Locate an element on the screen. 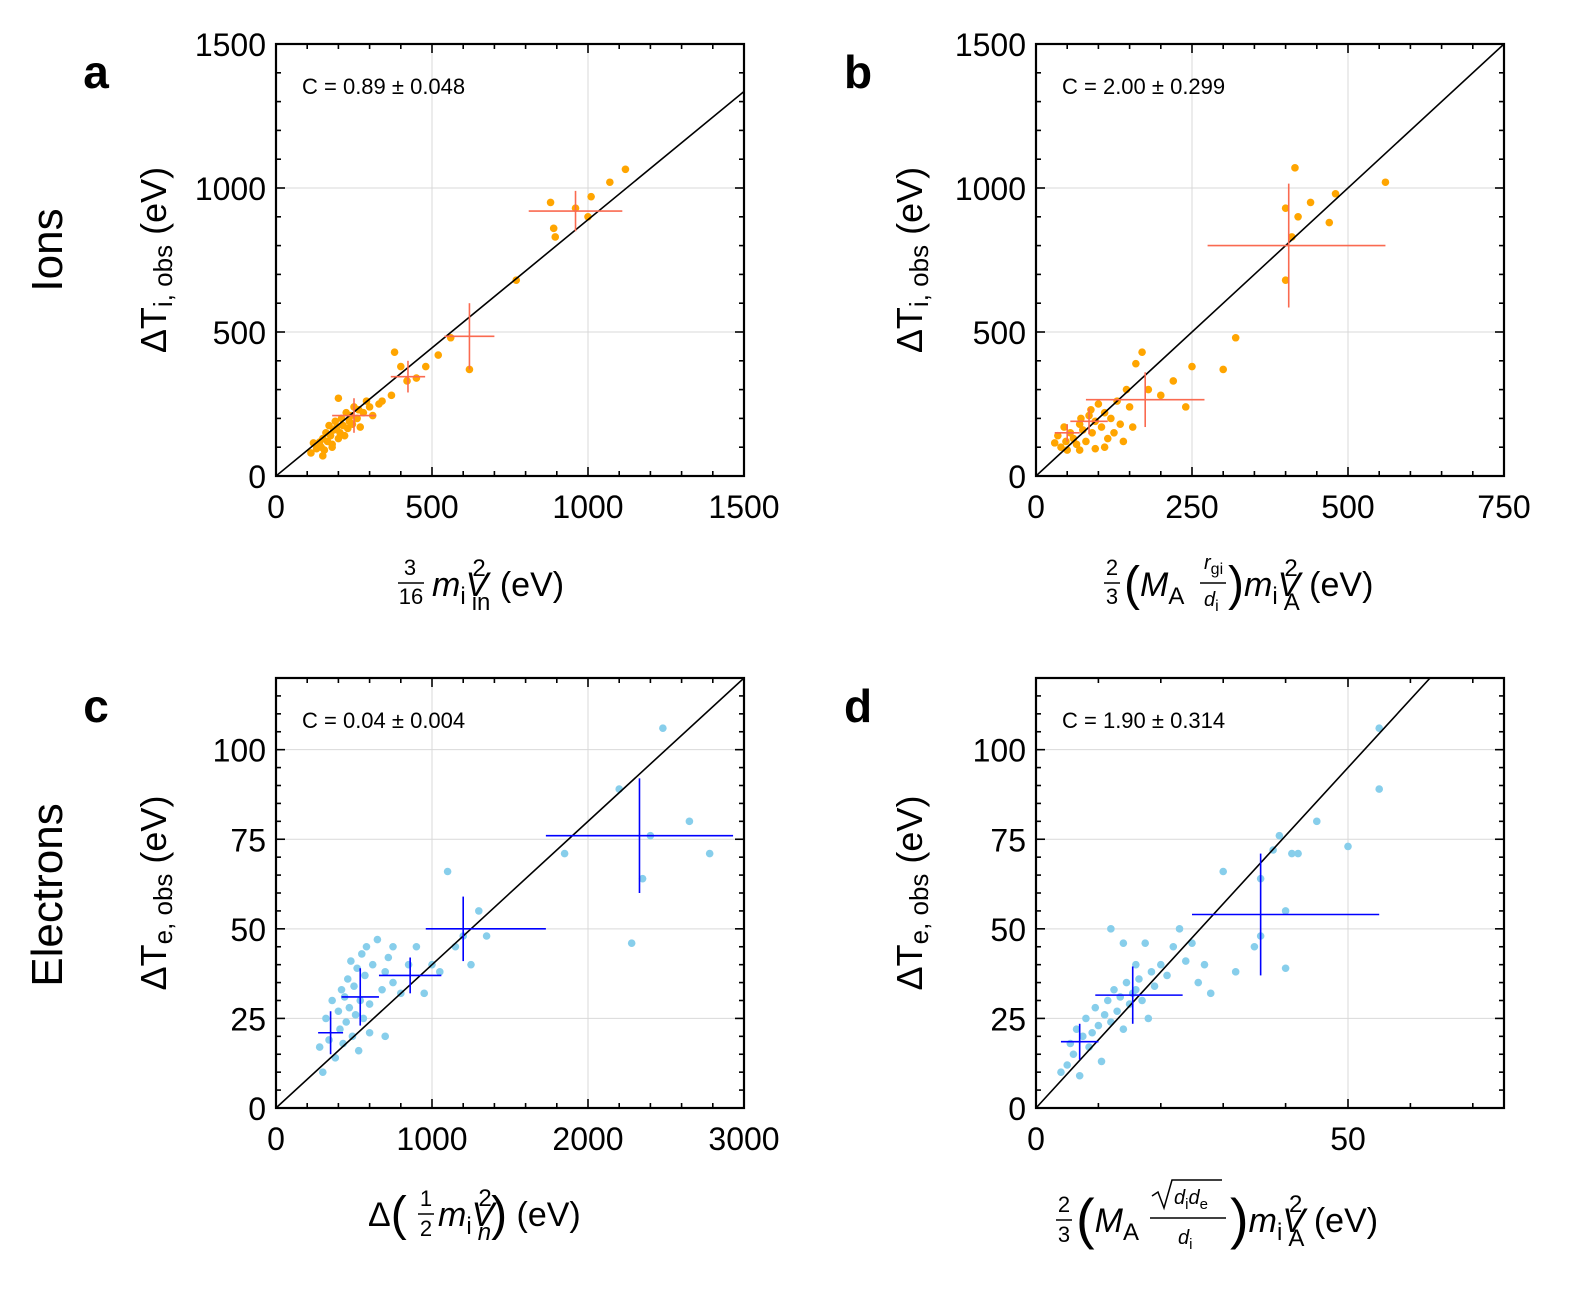 The height and width of the screenshot is (1302, 1578). svg-text: di is located at coordinates (1185, 1240).